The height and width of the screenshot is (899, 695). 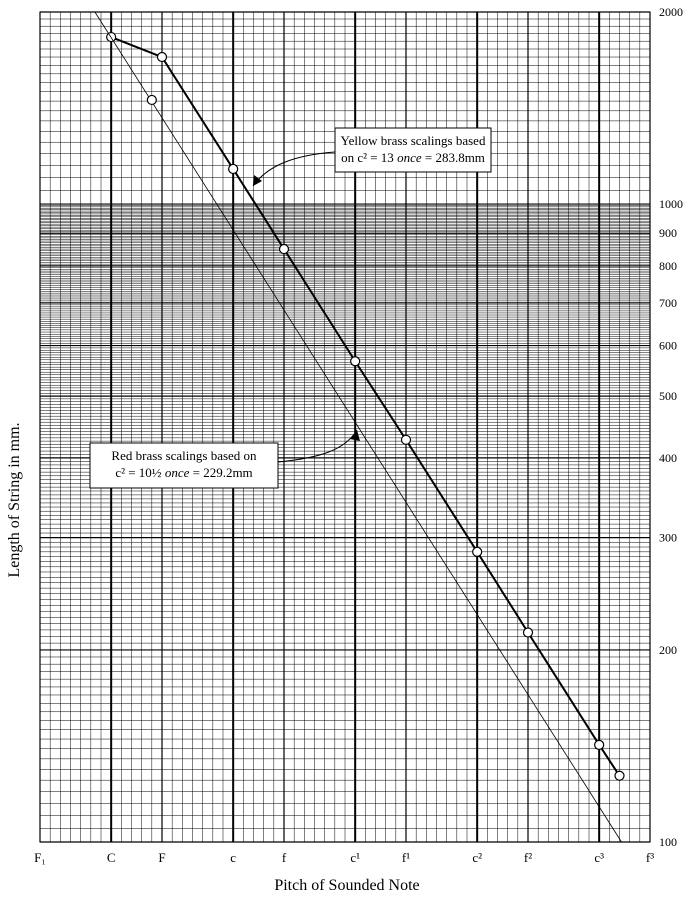 I want to click on y-tick-label: 2000, so click(x=671, y=12).